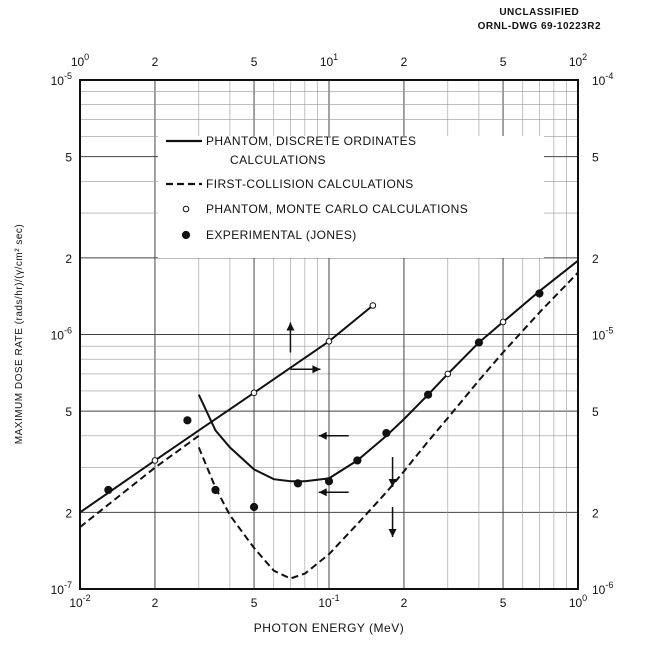 The height and width of the screenshot is (647, 645). I want to click on legend-label: FIRST-COLLISION CALCULATIONS, so click(310, 184).